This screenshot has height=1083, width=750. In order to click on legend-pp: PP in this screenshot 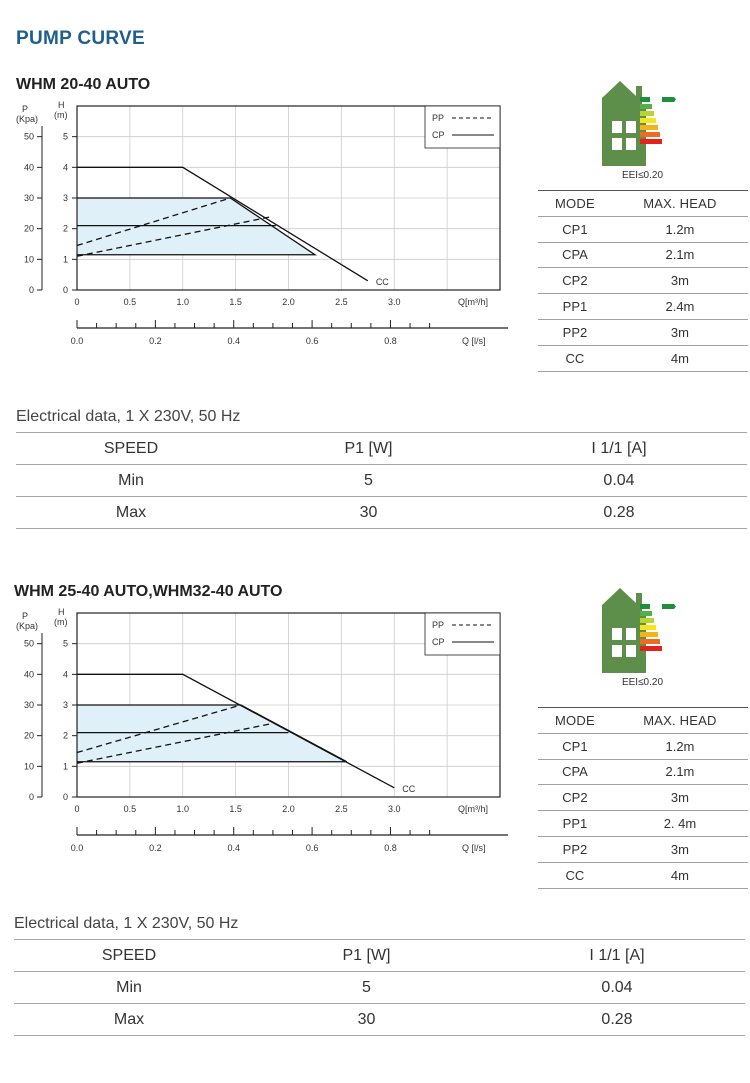, I will do `click(438, 118)`.